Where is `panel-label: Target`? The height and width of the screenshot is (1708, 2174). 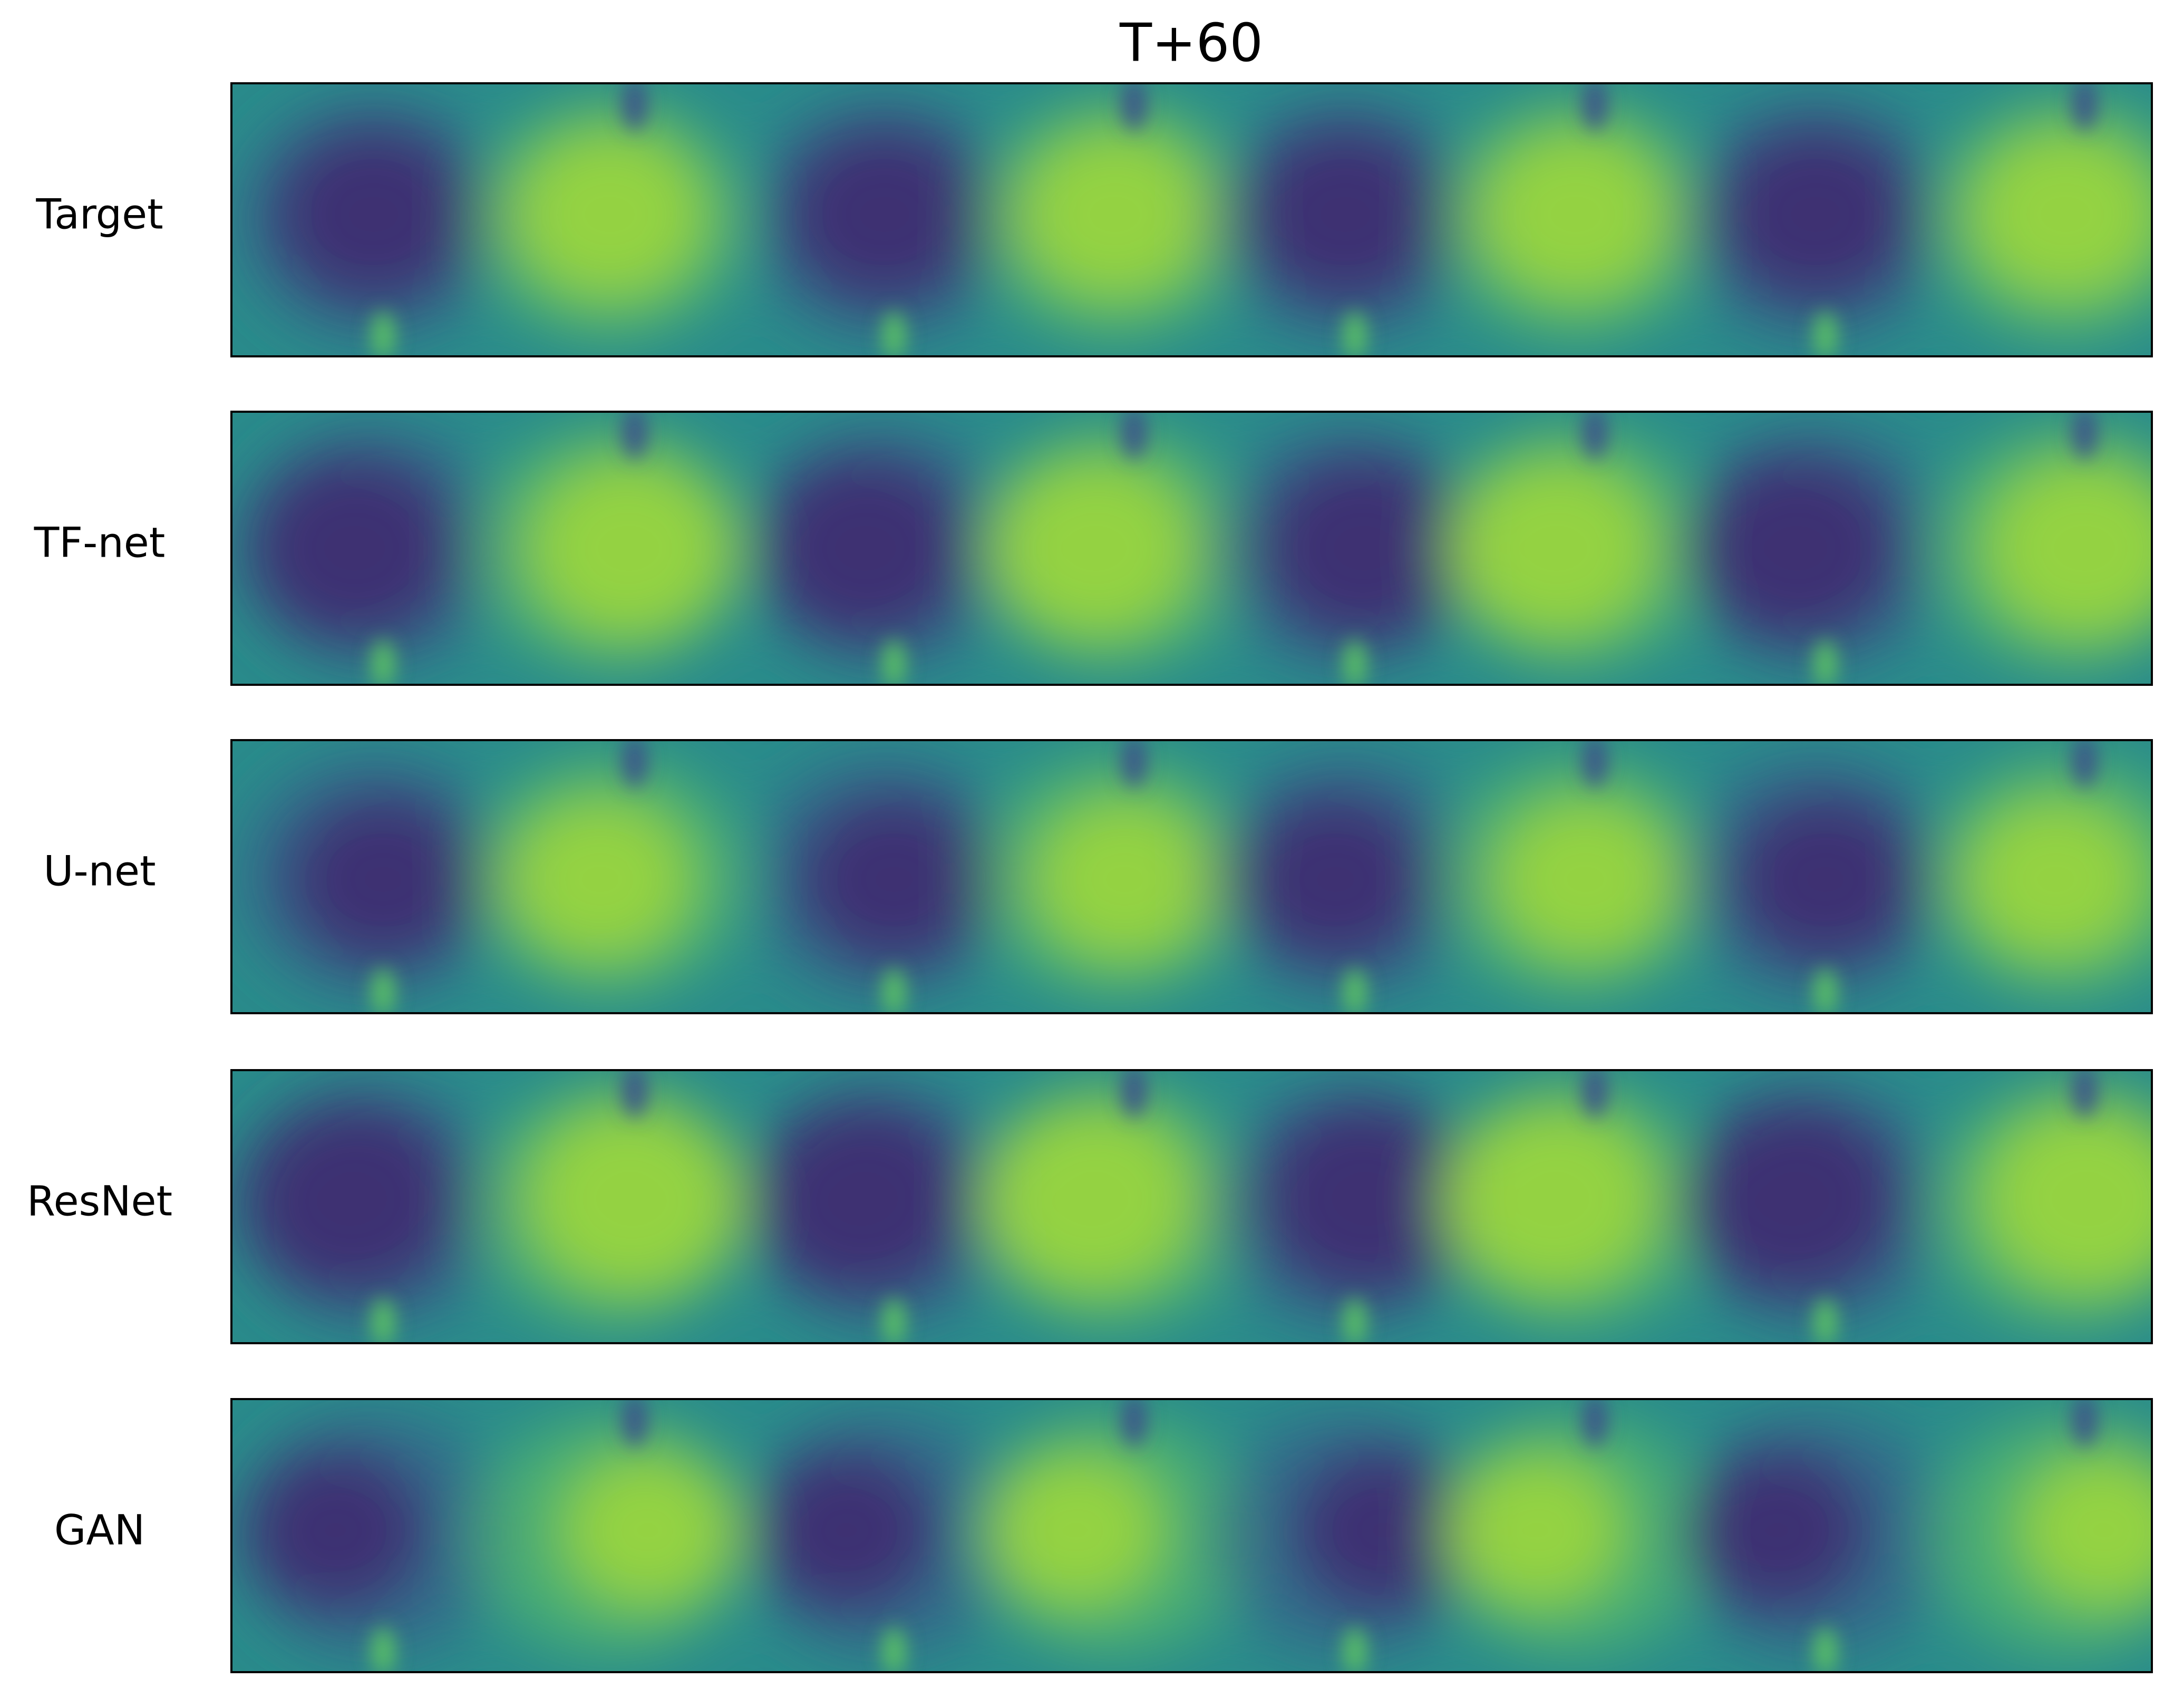
panel-label: Target is located at coordinates (99, 214).